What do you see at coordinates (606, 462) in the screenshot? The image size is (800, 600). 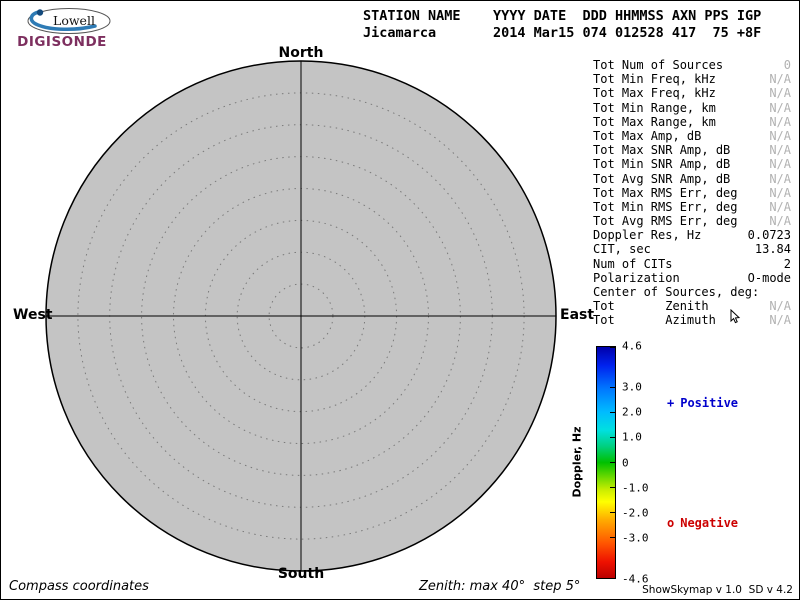 I see `colorbar-gradient` at bounding box center [606, 462].